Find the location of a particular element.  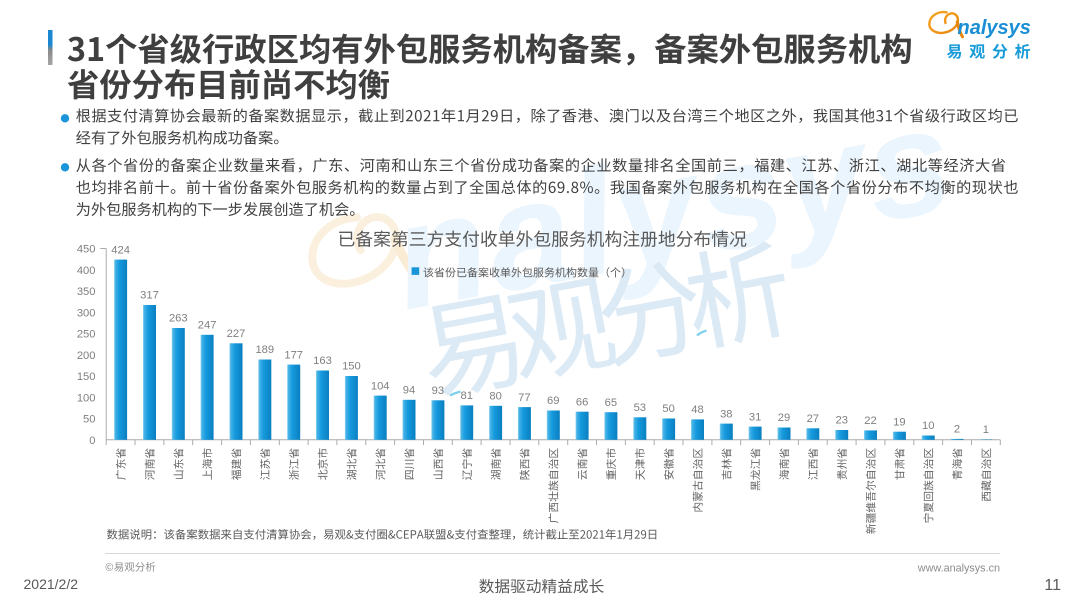

svg-text: 0 is located at coordinates (92, 441).